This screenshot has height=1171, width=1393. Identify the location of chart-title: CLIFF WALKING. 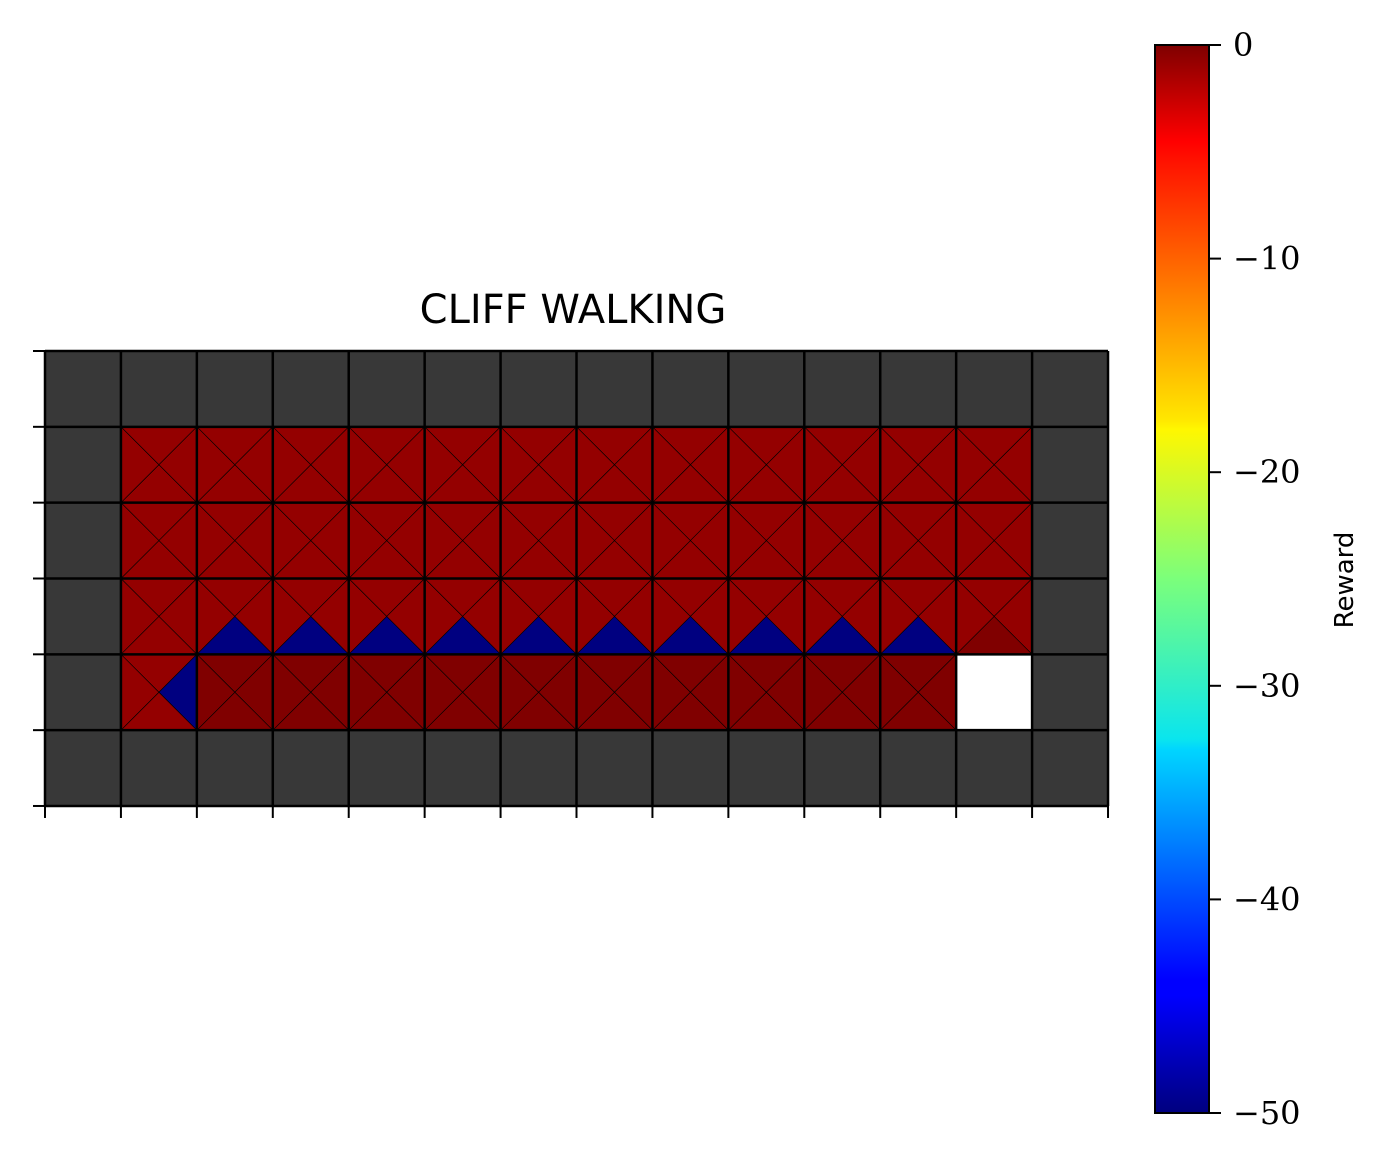
(573, 310).